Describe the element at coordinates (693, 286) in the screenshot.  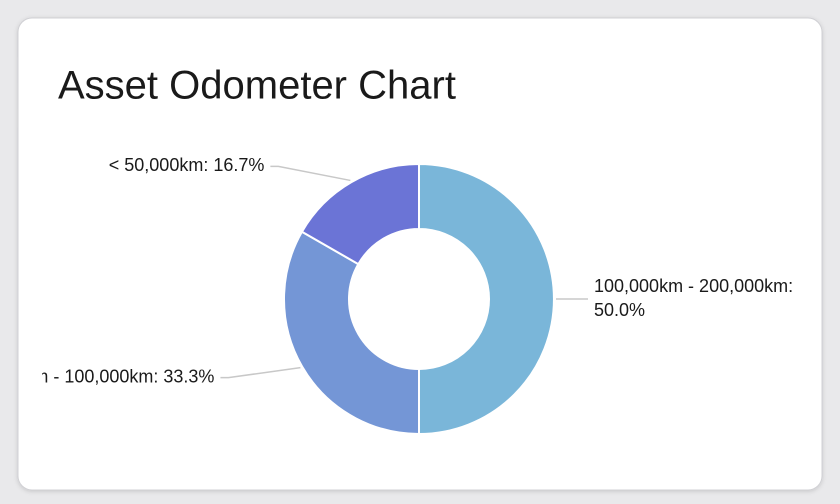
I see `slice-label: 100,000km - 200,000km:` at that location.